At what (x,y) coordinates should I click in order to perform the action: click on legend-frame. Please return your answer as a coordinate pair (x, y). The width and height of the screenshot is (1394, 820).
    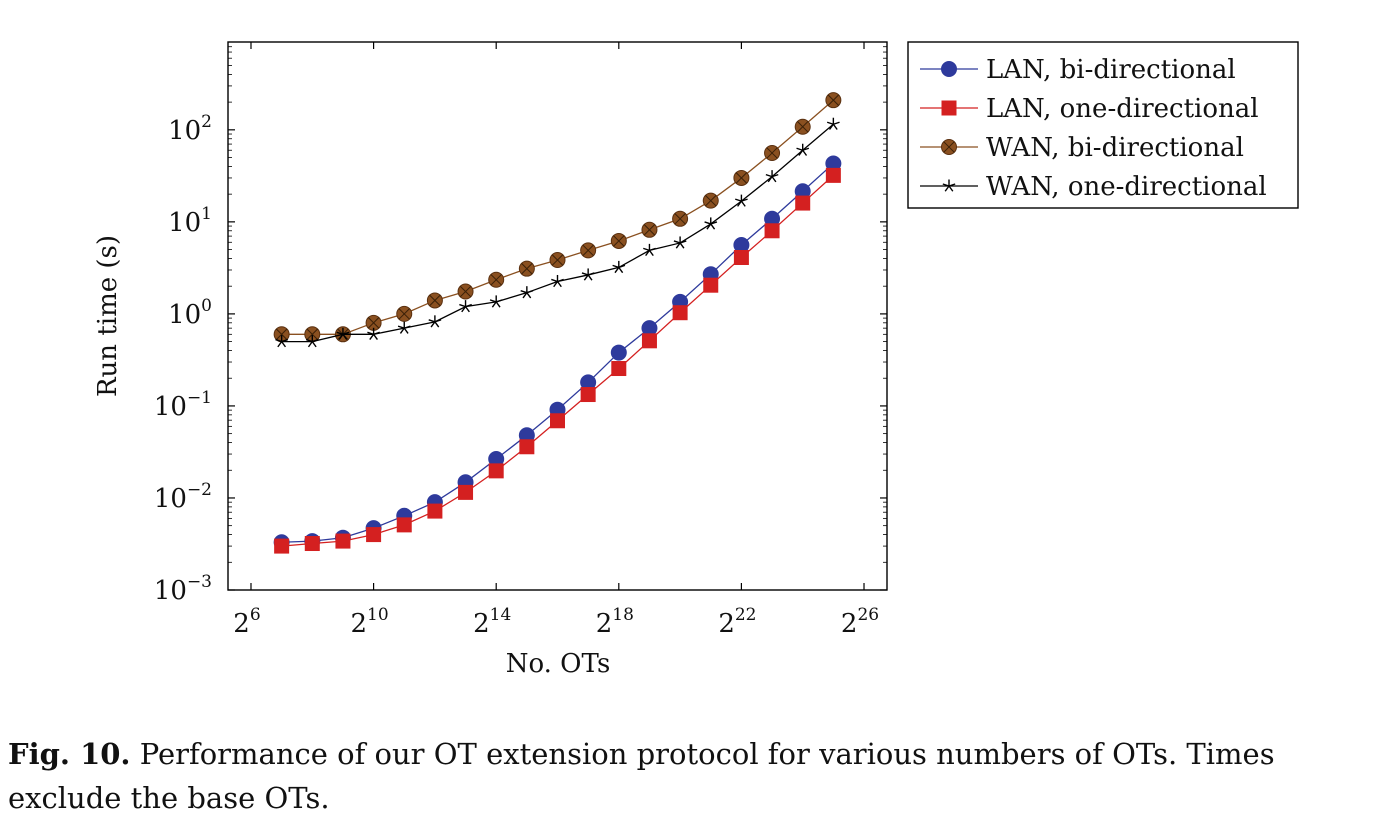
    Looking at the image, I should click on (1103, 125).